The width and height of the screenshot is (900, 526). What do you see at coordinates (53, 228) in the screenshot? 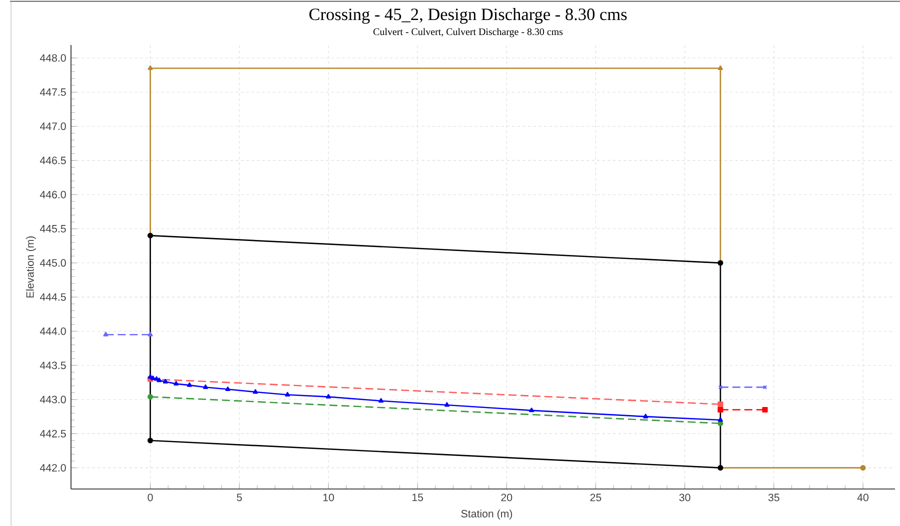
I see `y-tick-label: 445.5` at bounding box center [53, 228].